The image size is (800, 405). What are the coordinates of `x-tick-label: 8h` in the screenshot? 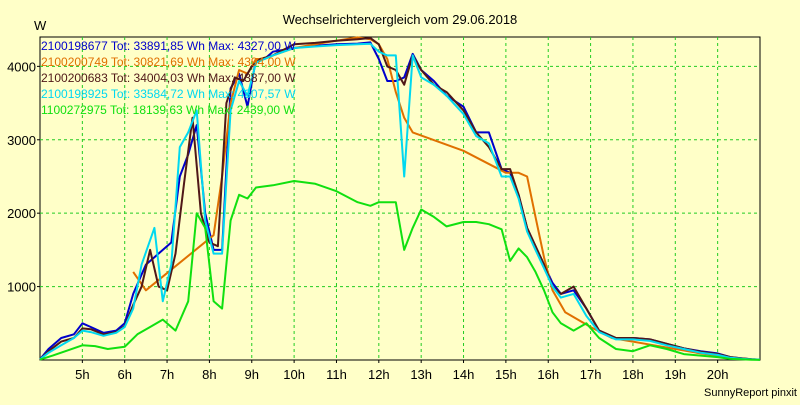 It's located at (209, 374).